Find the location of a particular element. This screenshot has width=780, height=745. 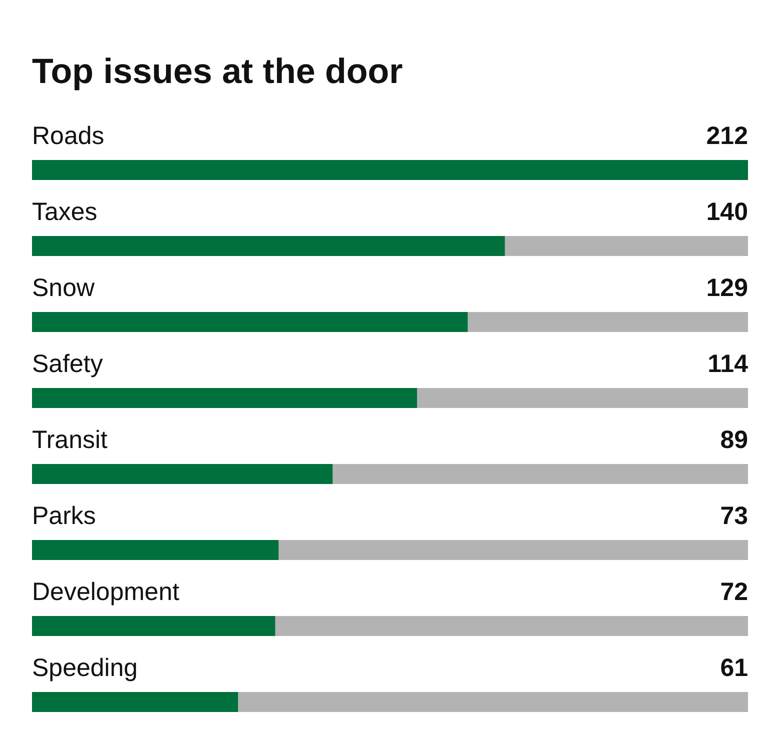

y-tick-label: Safety is located at coordinates (68, 364).